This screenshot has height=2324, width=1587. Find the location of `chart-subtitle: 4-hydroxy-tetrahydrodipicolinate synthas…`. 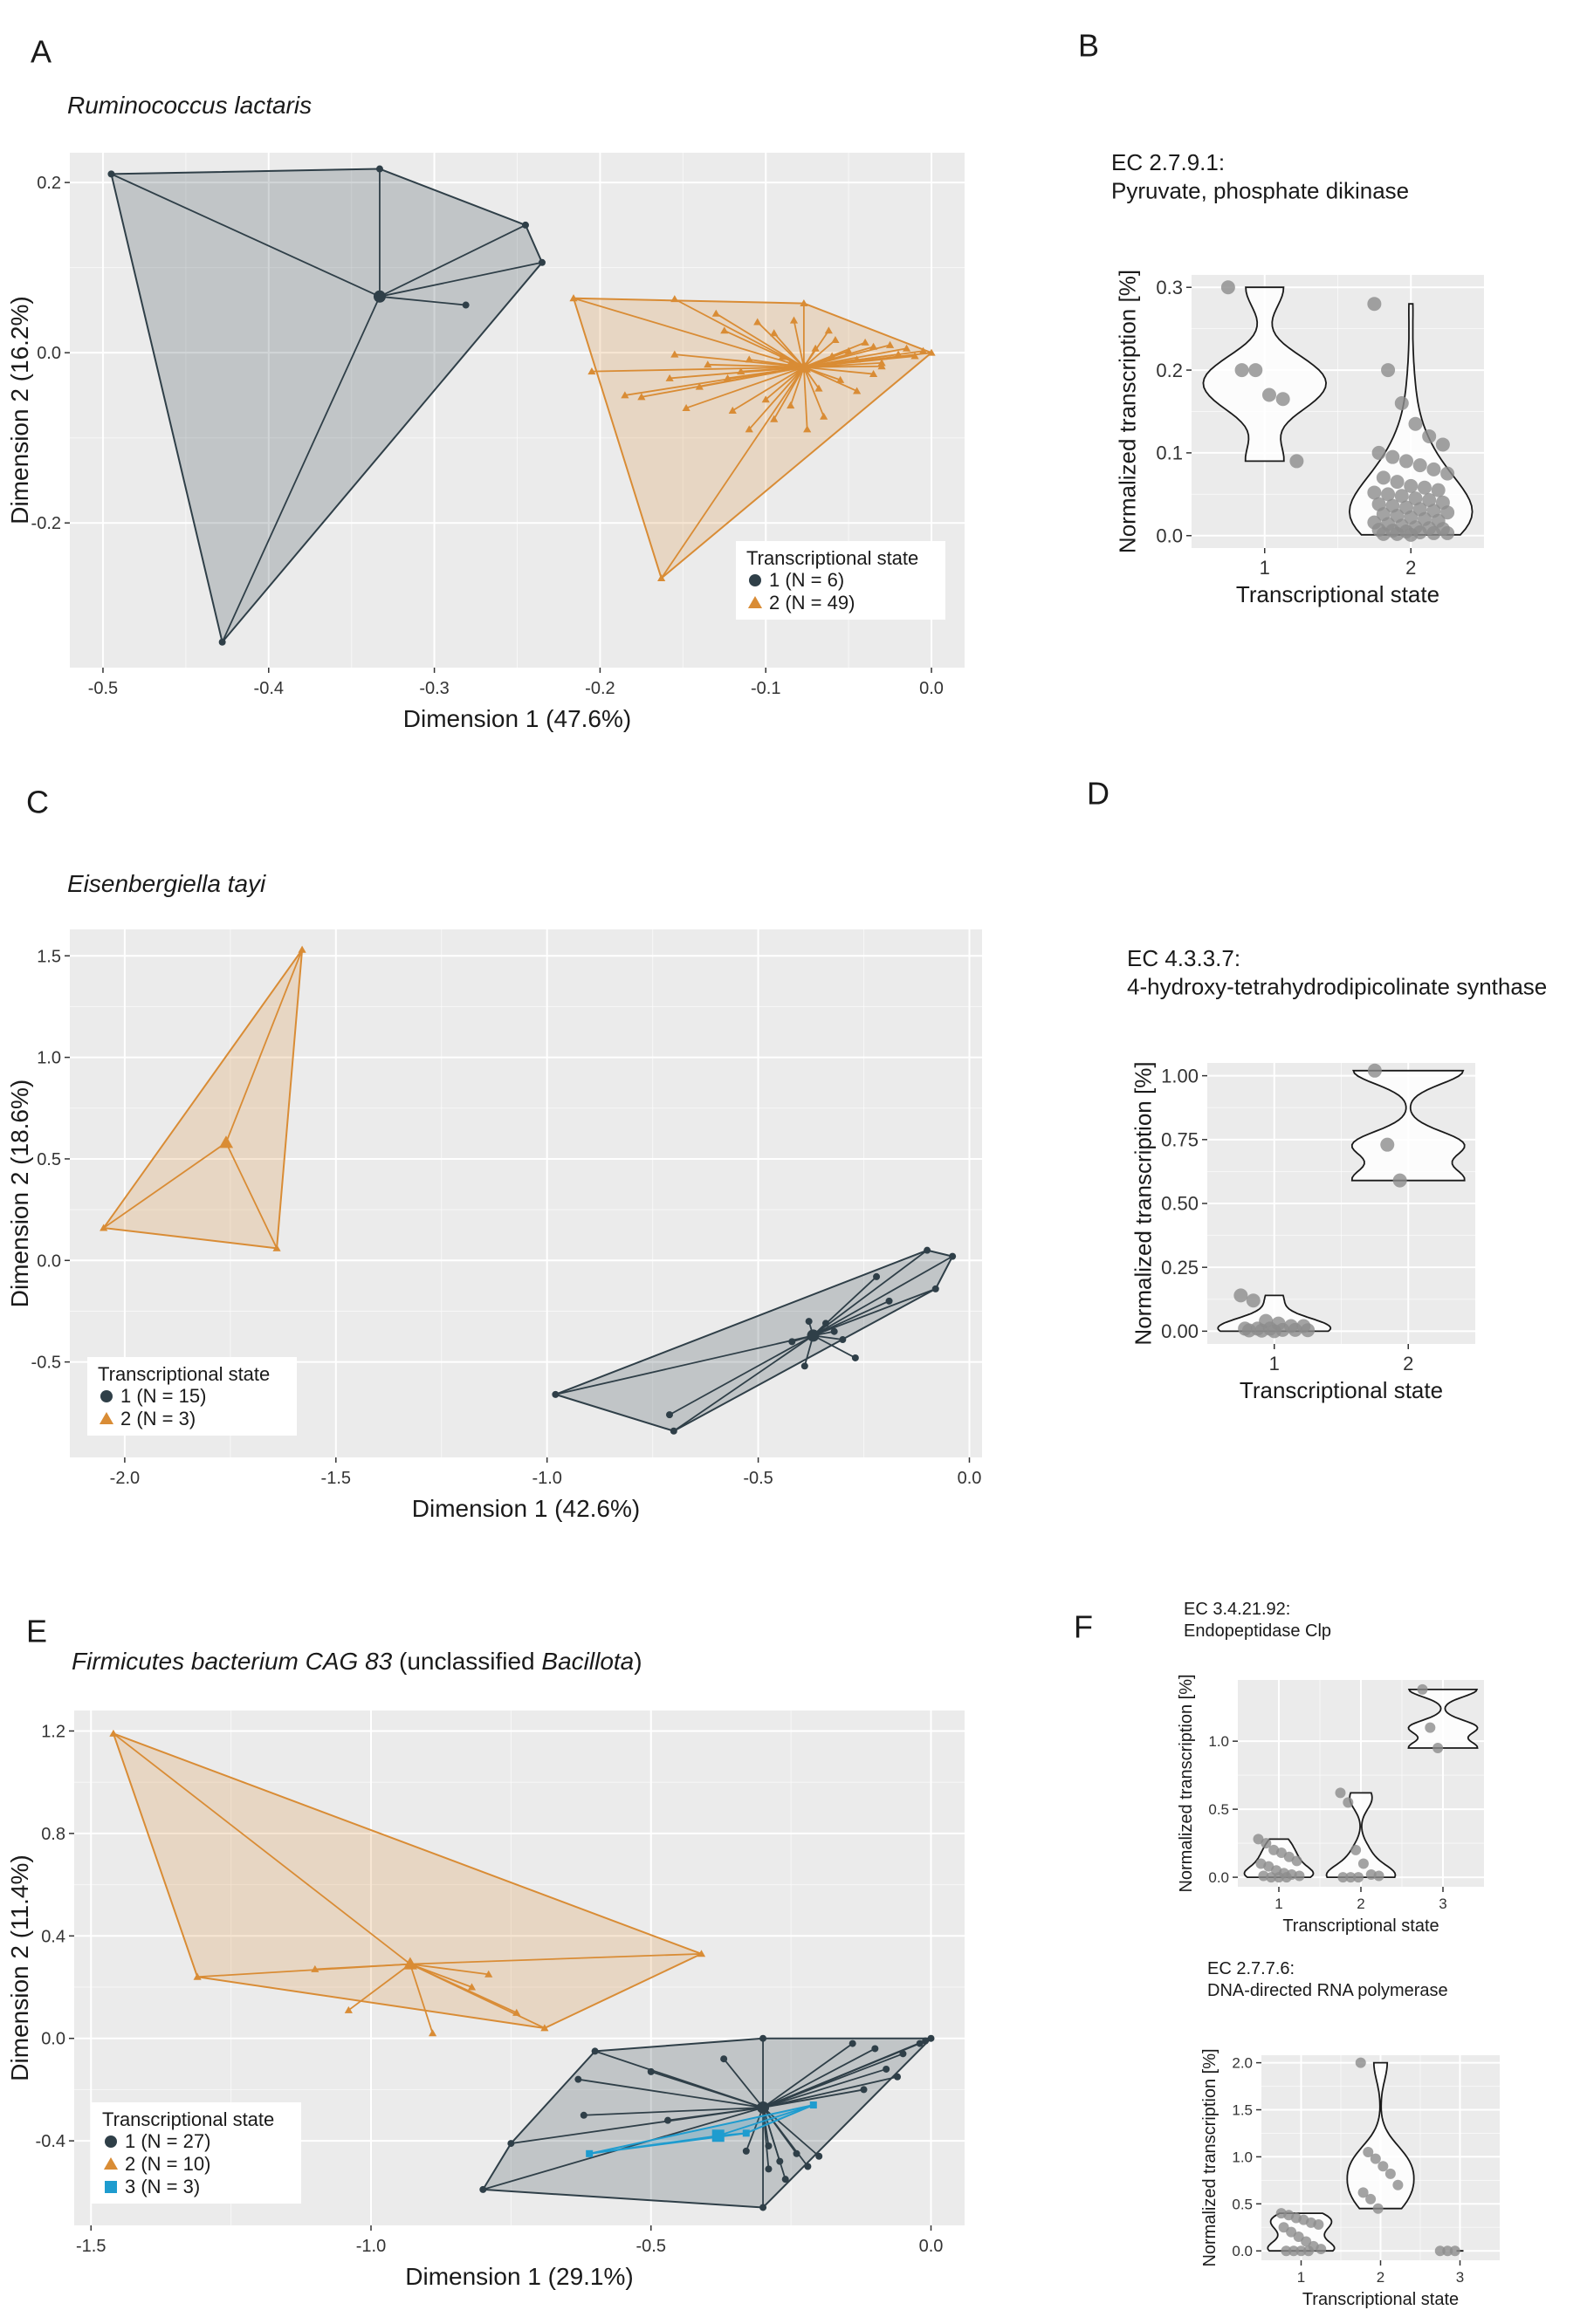

chart-subtitle: 4-hydroxy-tetrahydrodipicolinate synthas… is located at coordinates (1337, 987).